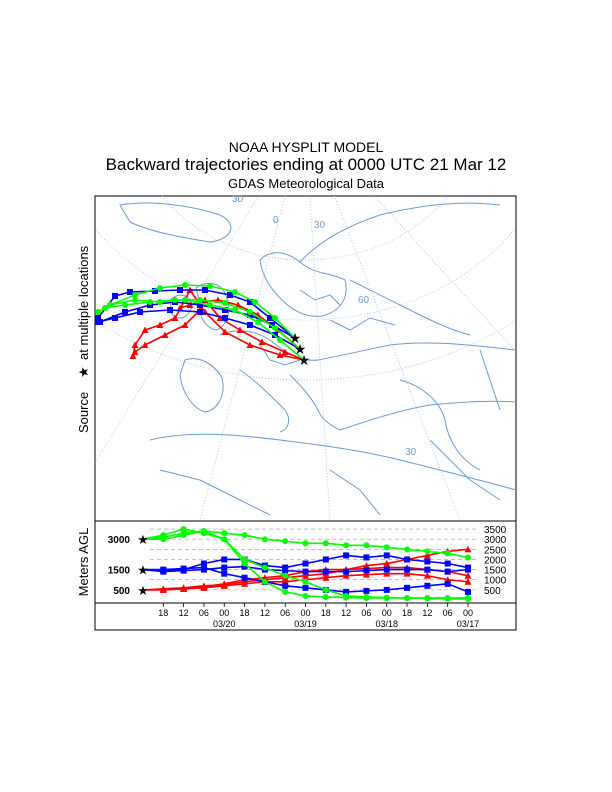 This screenshot has height=792, width=612. What do you see at coordinates (143, 539) in the screenshot?
I see `source-star-icon: ★` at bounding box center [143, 539].